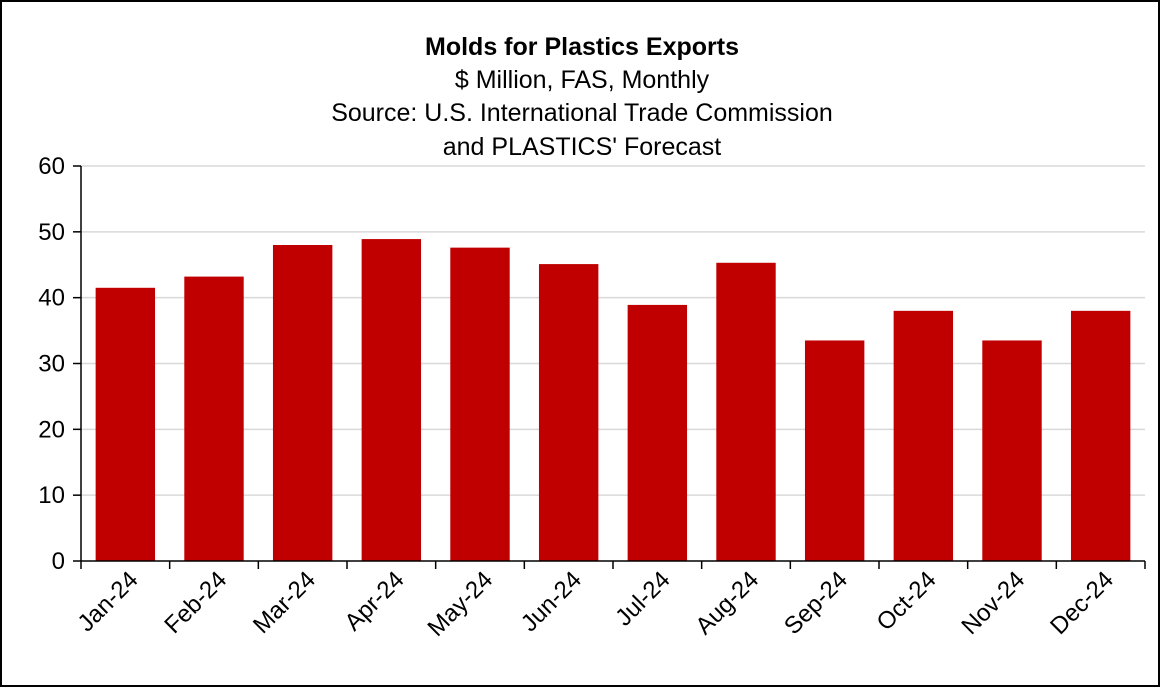  Describe the element at coordinates (642, 598) in the screenshot. I see `x-tick-label-jul-24: Jul-24` at that location.